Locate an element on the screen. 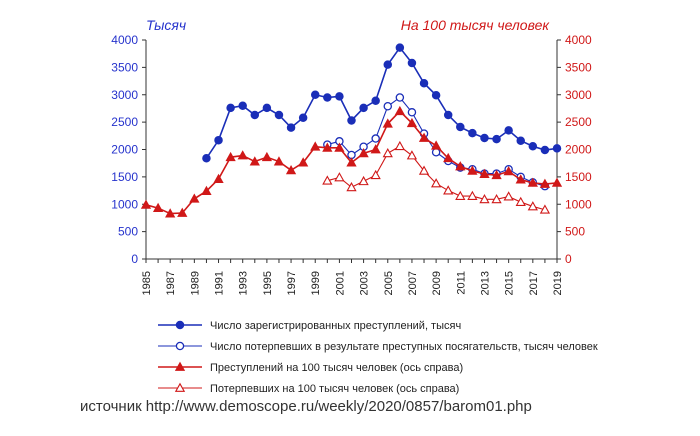  left-y-tick-label: 4000 is located at coordinates (124, 40).